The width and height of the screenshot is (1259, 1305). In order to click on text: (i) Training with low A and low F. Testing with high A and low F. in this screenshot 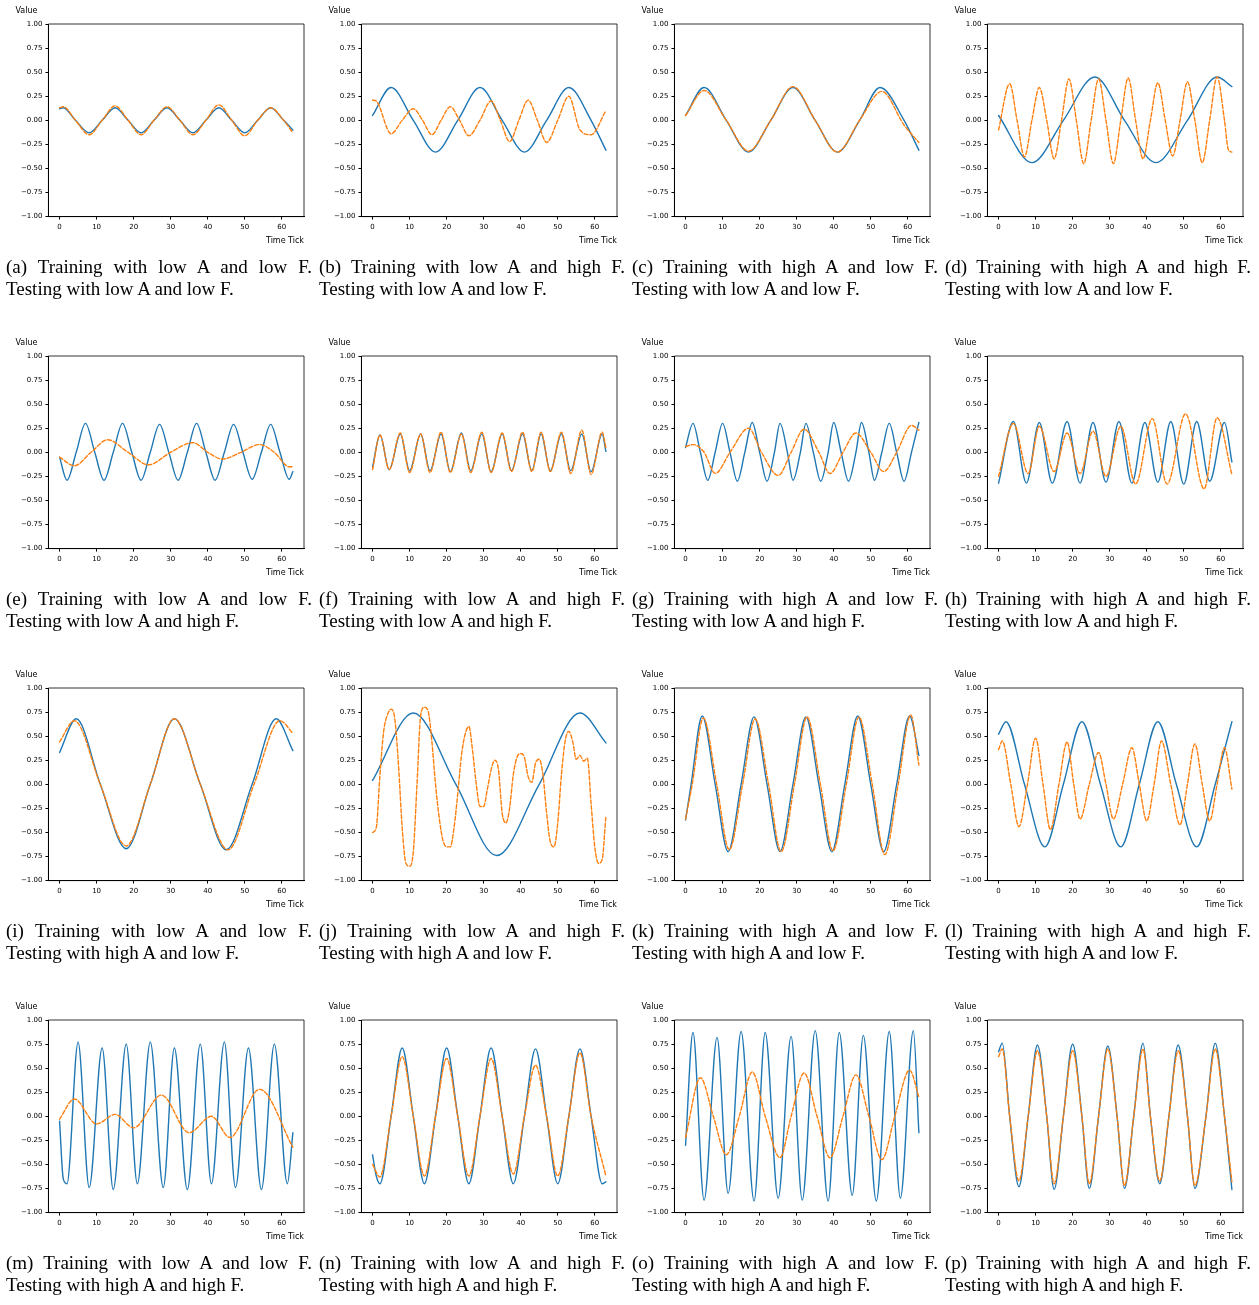, I will do `click(159, 942)`.